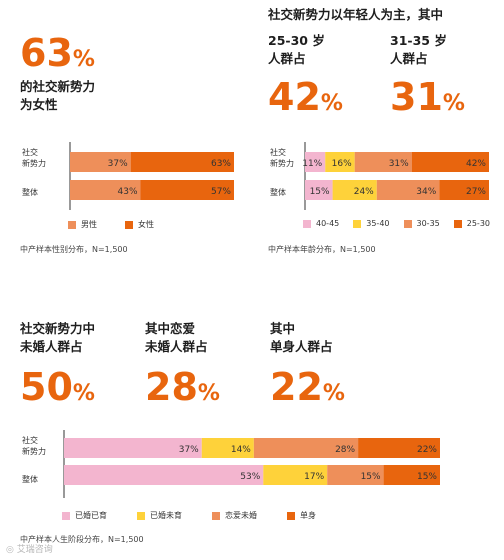  Describe the element at coordinates (396, 176) in the screenshot. I see `age-chart: 11% 16% 31% 42% 15% 24% 34% 27%` at that location.